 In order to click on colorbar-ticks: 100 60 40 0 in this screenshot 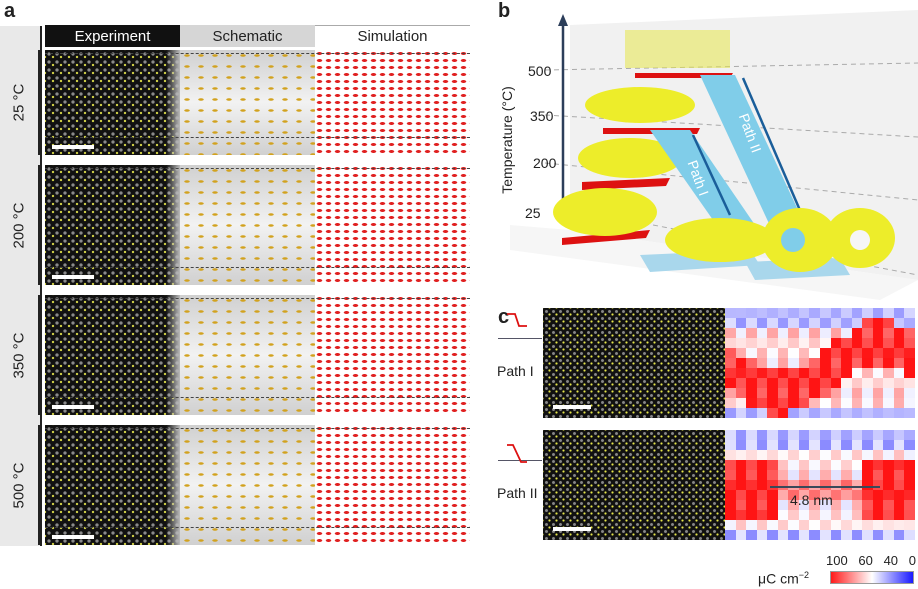, I will do `click(871, 560)`.